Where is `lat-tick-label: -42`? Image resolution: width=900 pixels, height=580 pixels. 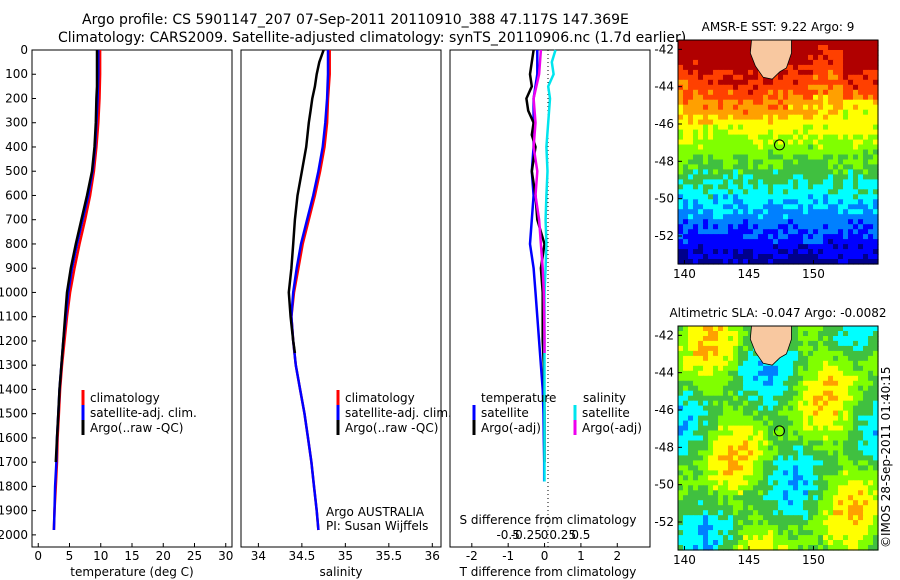
lat-tick-label: -42 is located at coordinates (664, 335).